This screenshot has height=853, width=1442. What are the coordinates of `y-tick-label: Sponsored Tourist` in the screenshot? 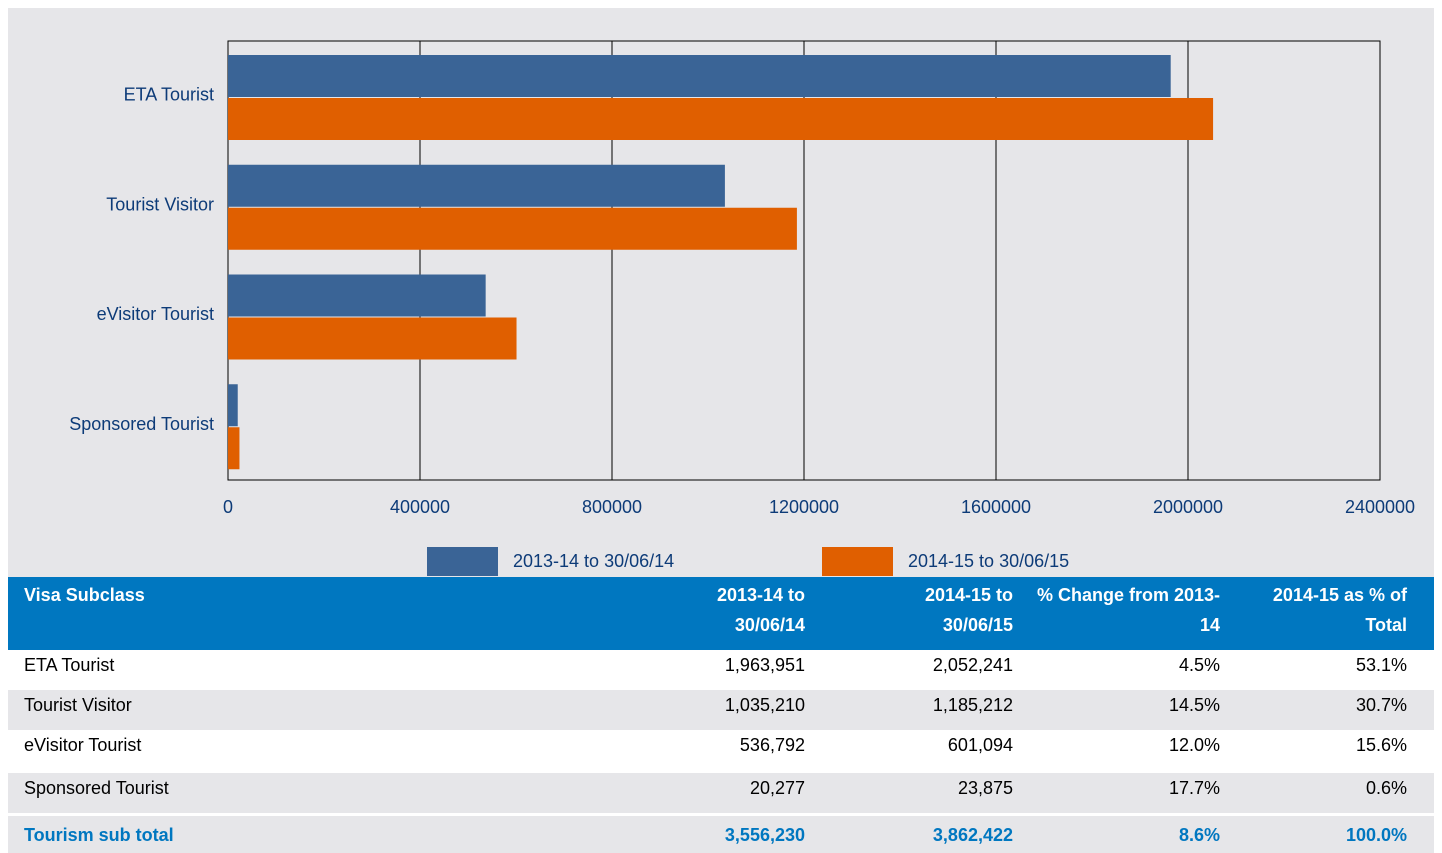 It's located at (141, 424).